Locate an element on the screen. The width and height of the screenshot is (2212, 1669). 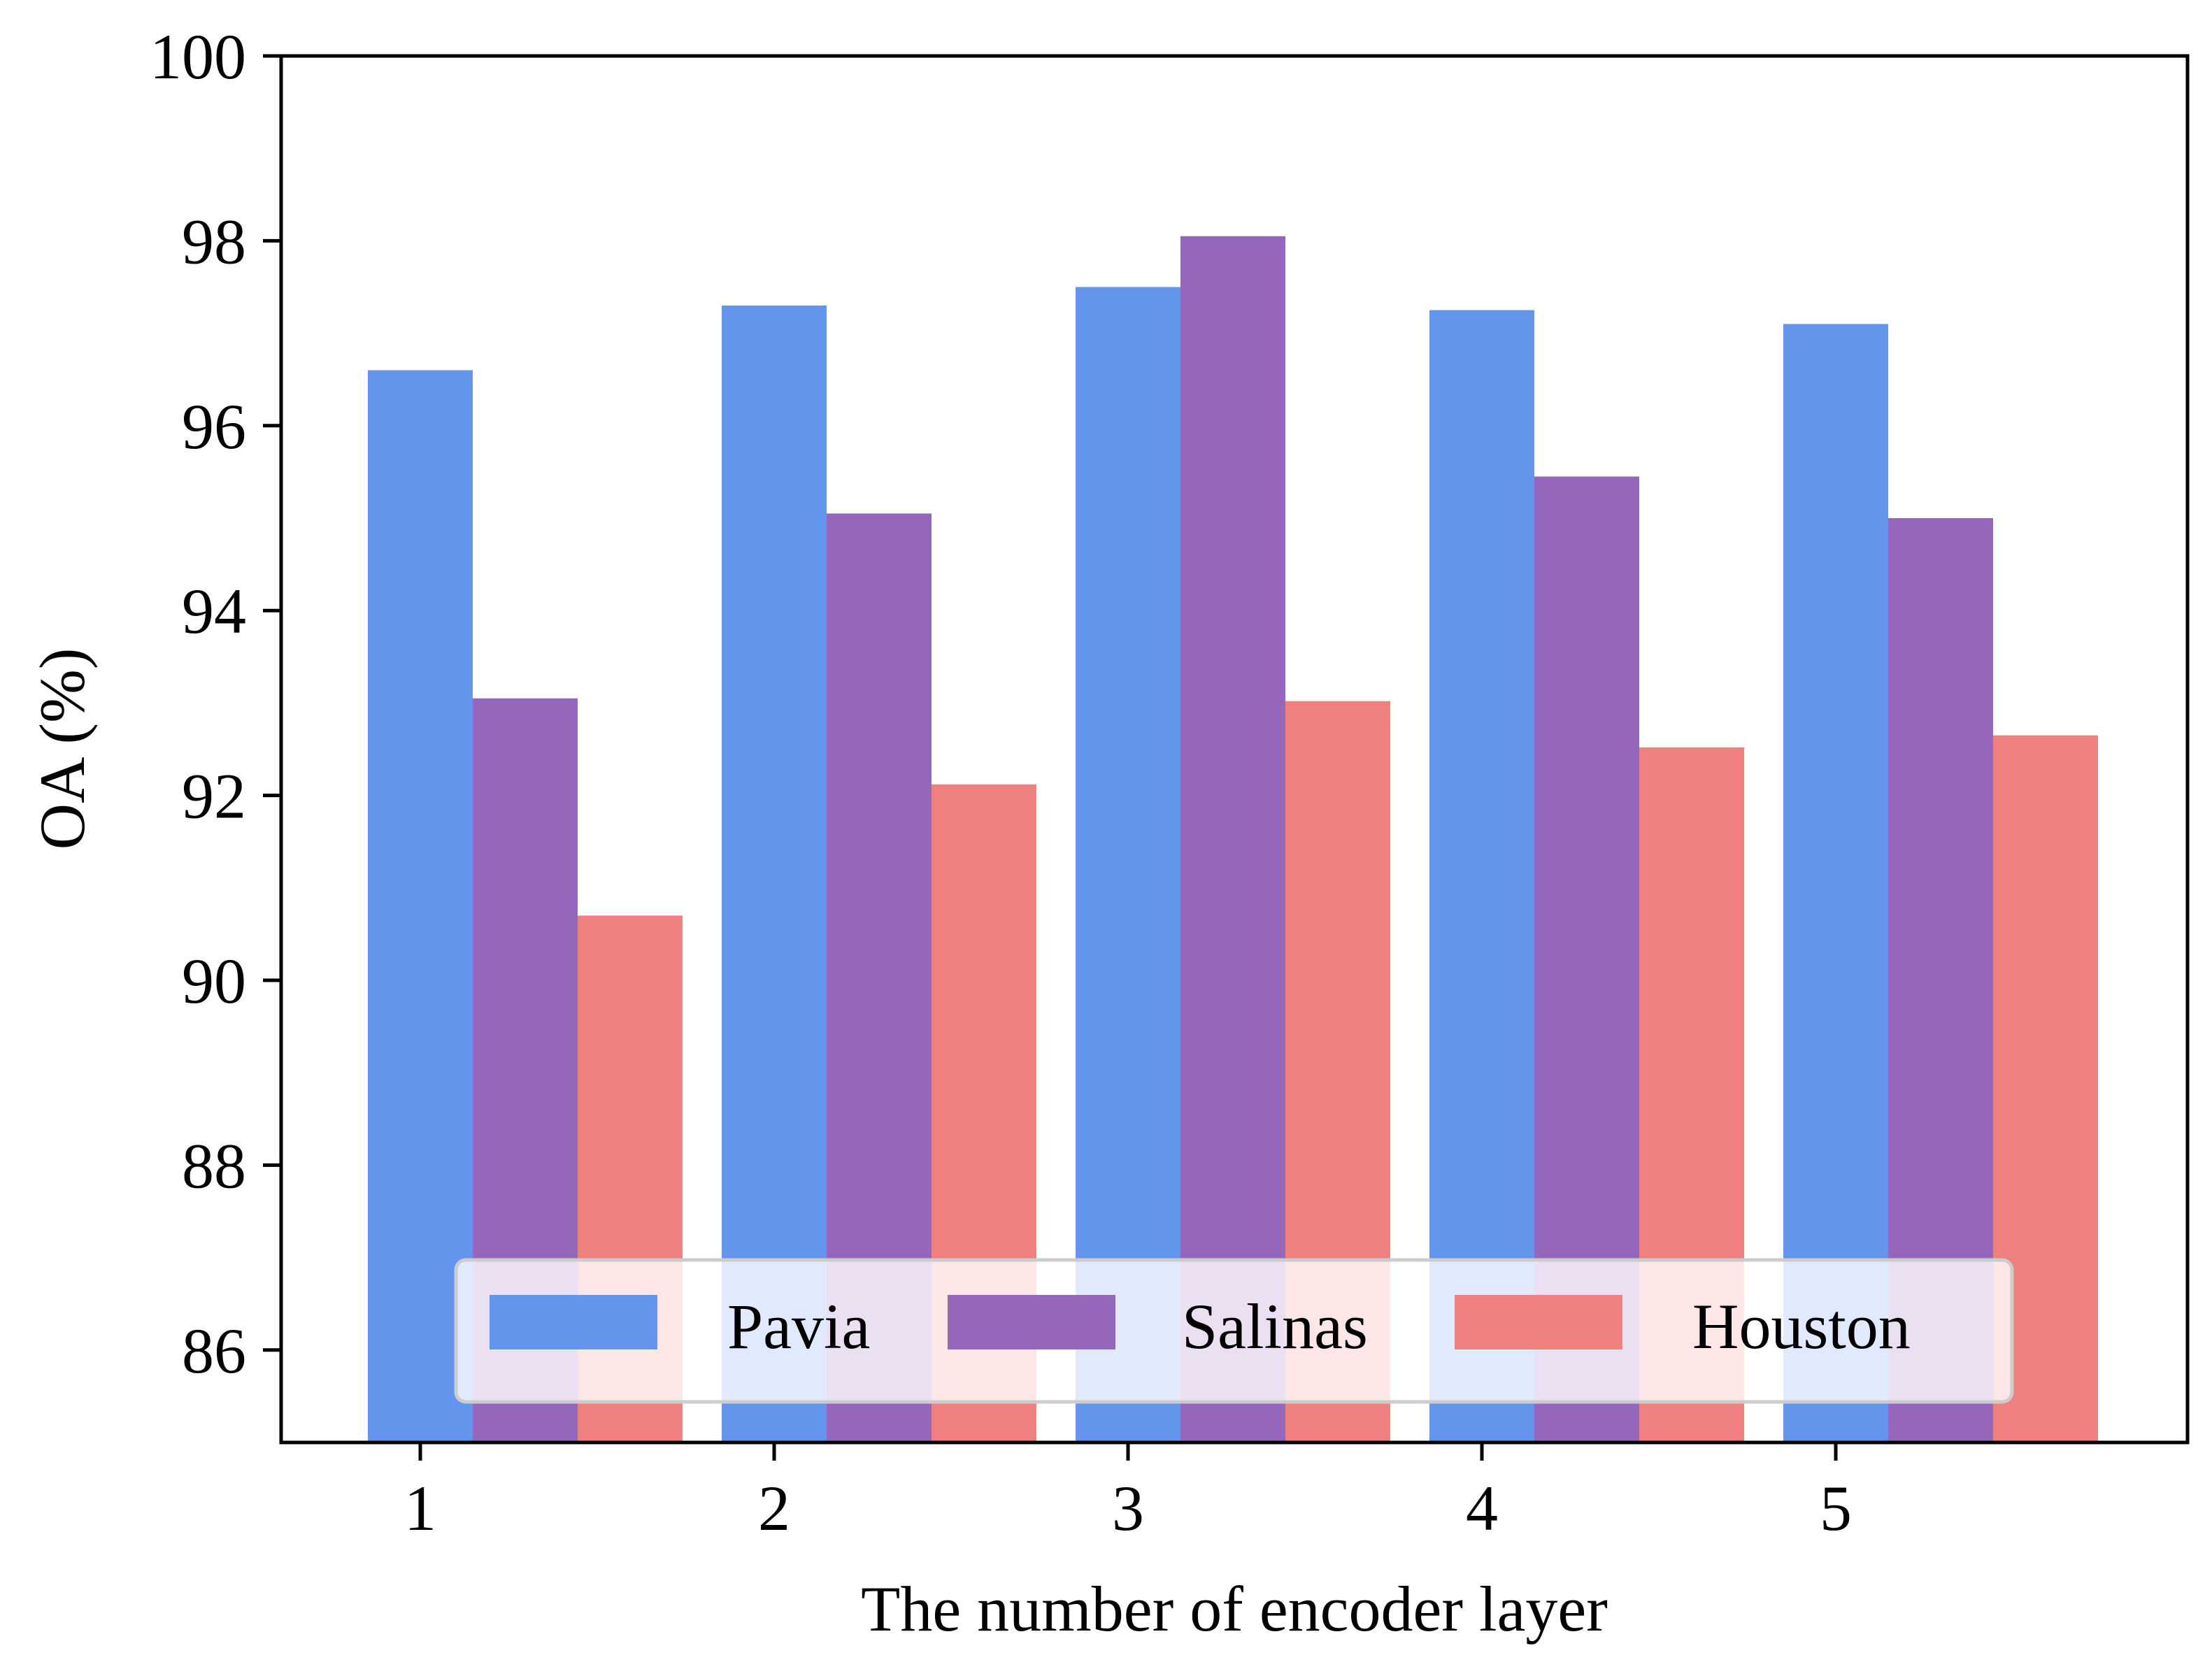
legend-swatch-pavia is located at coordinates (573, 1322).